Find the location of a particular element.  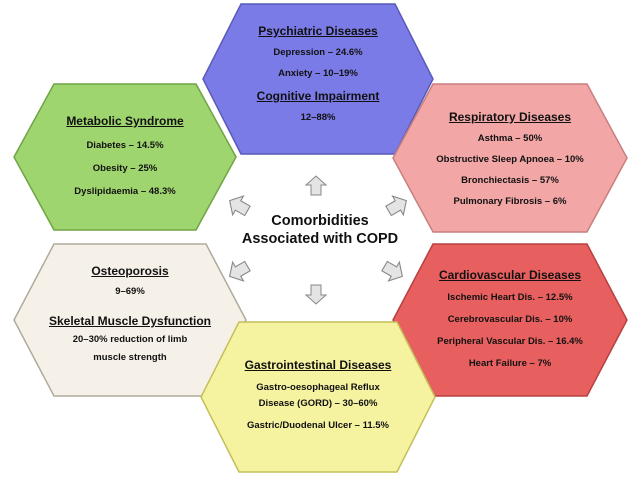

hexagon-cardiovascular-shape is located at coordinates (510, 320).